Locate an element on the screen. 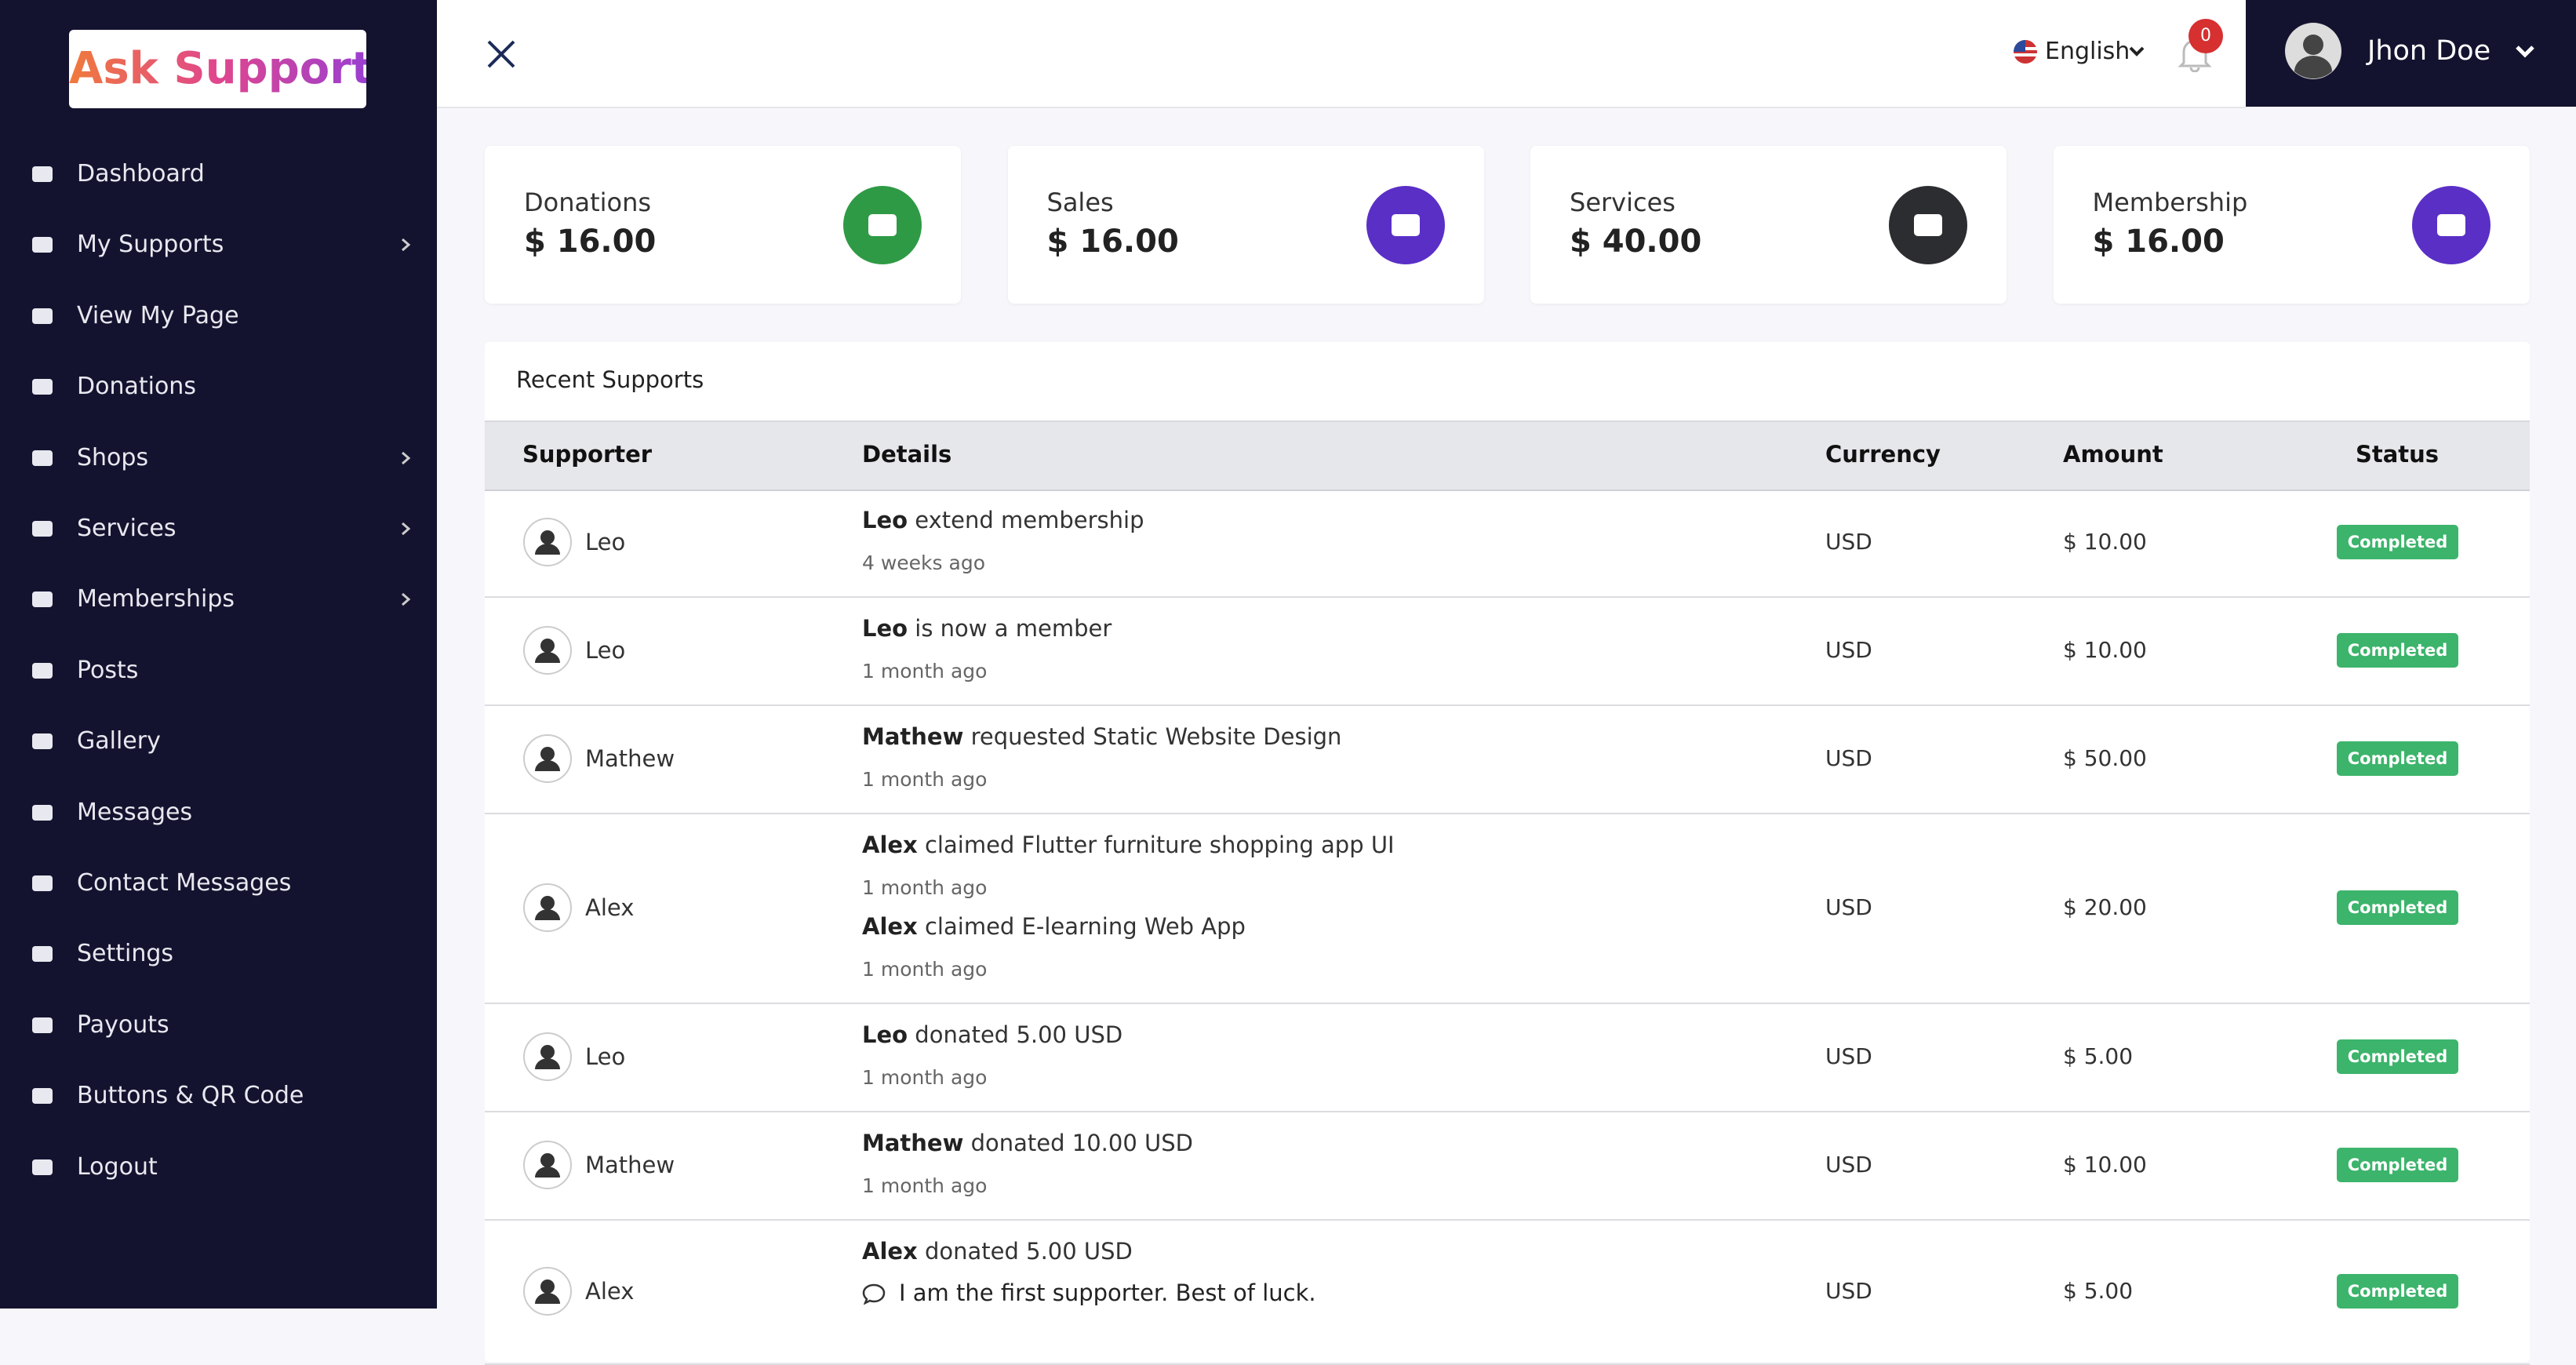 The width and height of the screenshot is (2576, 1365). detail-message: I am the first supporter. Best of luck. is located at coordinates (1107, 1292).